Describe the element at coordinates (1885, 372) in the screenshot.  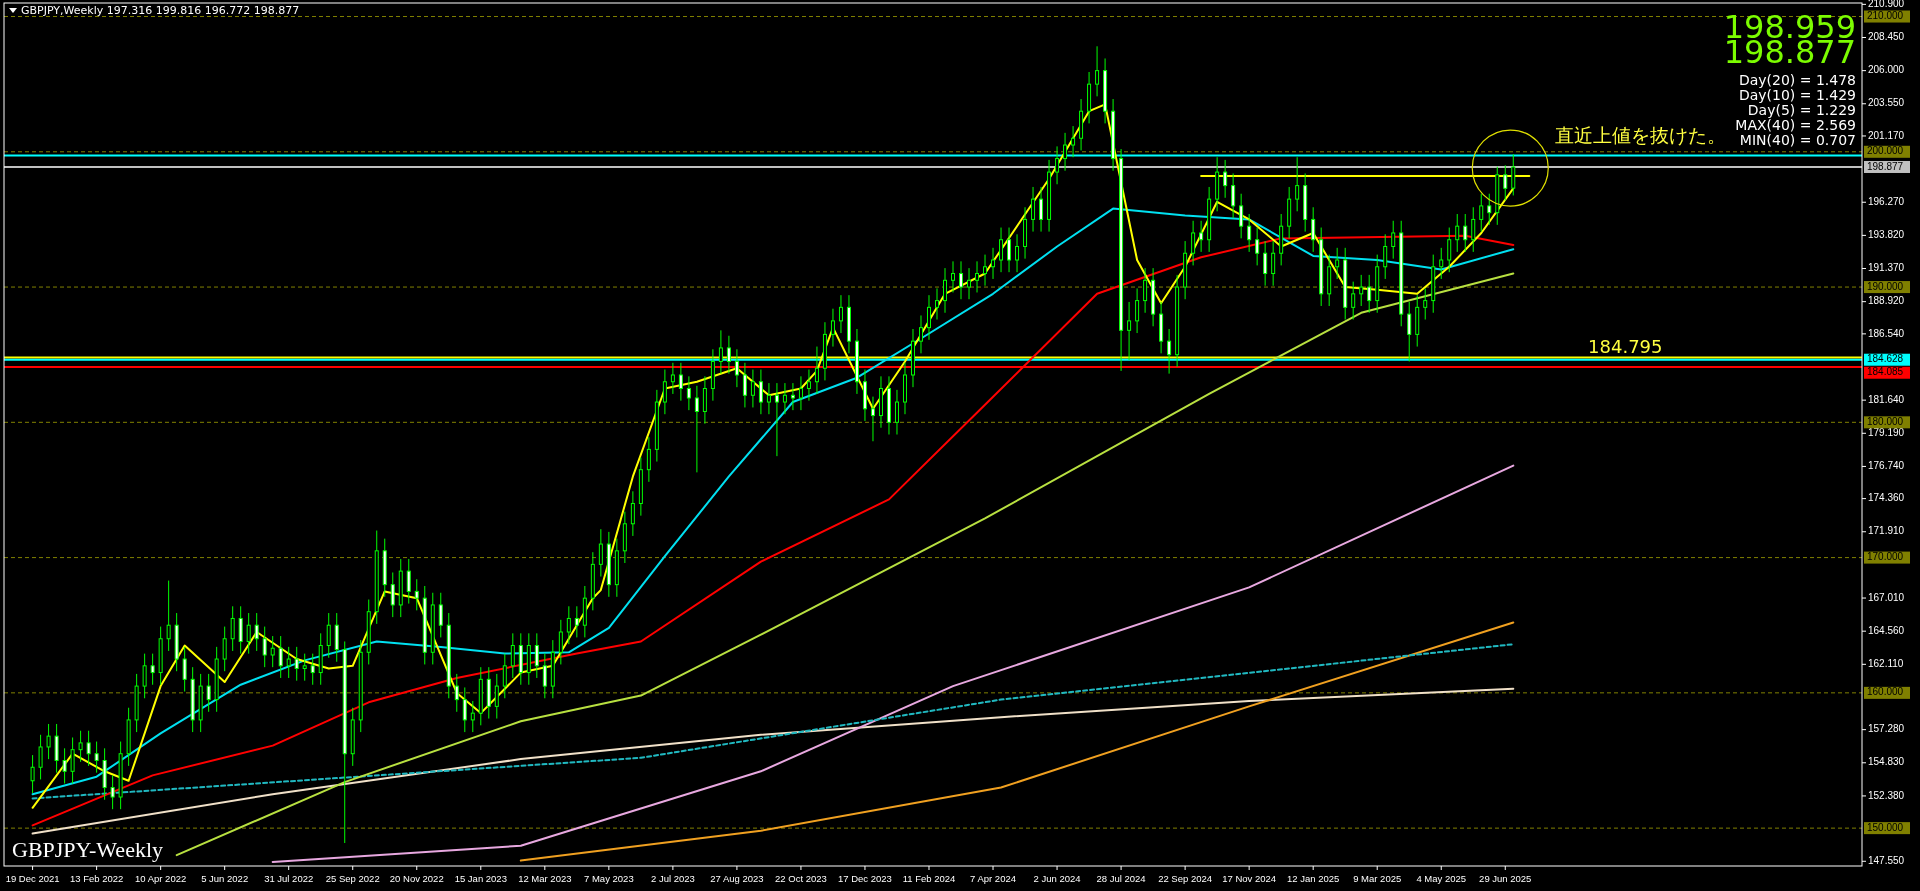
I see `ref-line-label: 184.085` at that location.